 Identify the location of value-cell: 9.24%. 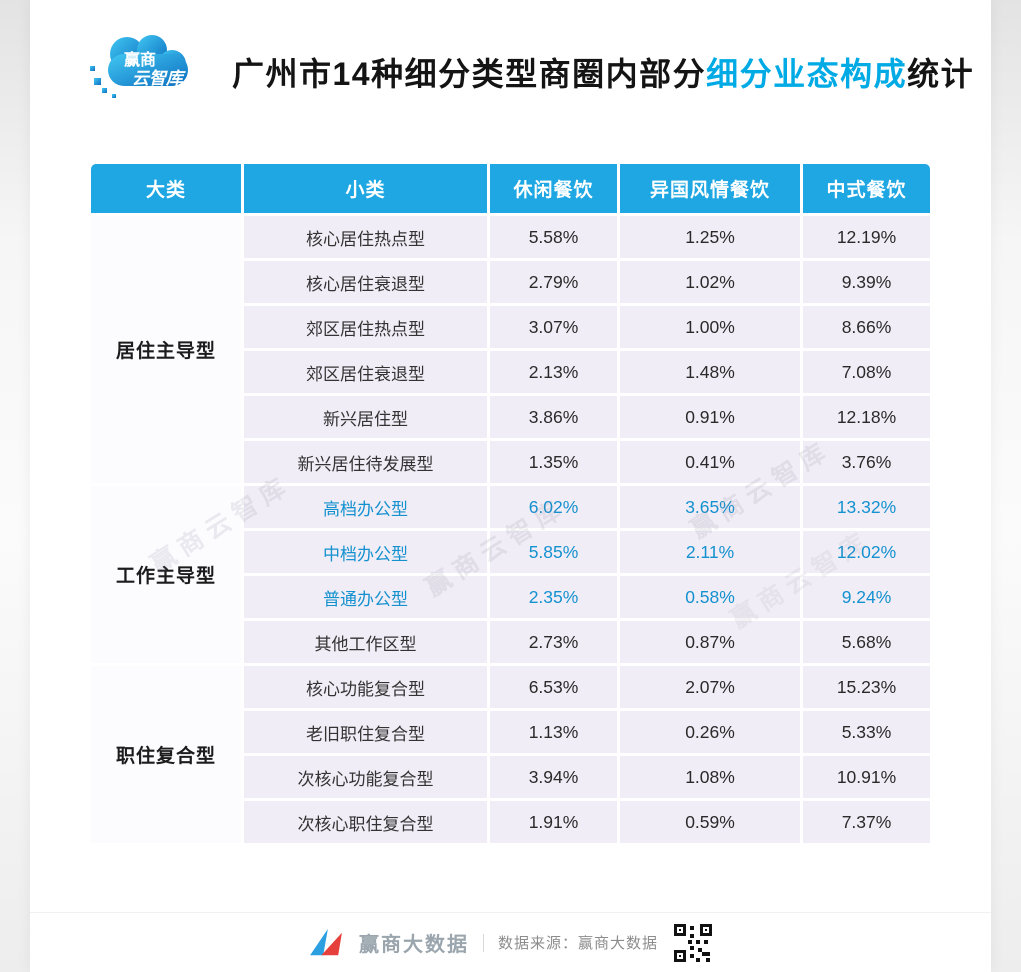
(866, 597).